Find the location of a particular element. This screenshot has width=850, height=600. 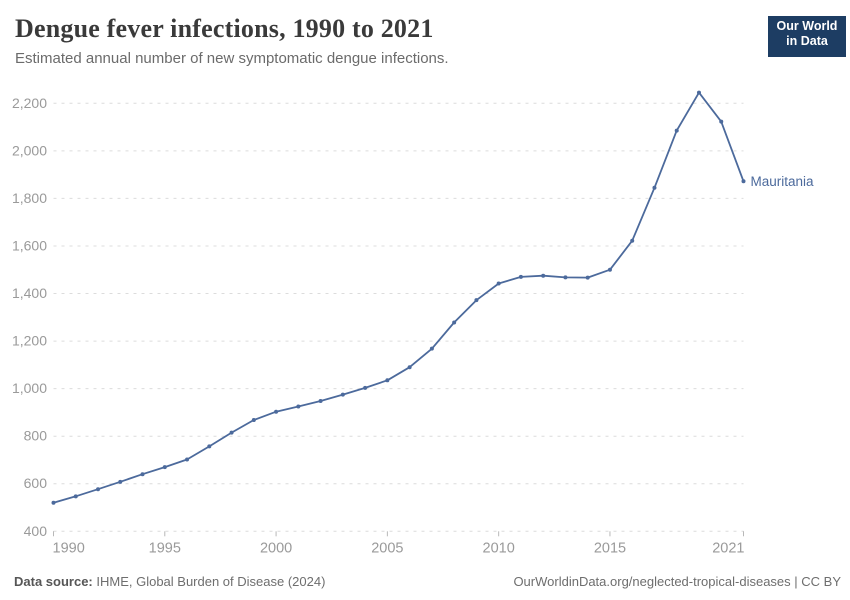

owid-logo-line2: in Data is located at coordinates (807, 41).